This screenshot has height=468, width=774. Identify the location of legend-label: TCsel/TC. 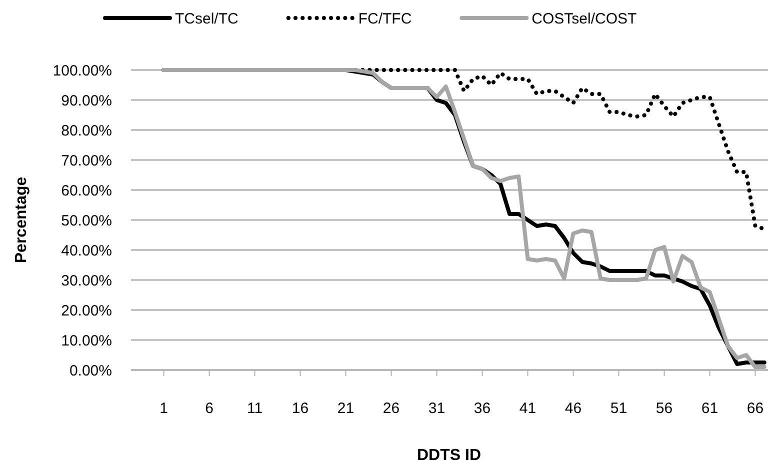
(206, 19).